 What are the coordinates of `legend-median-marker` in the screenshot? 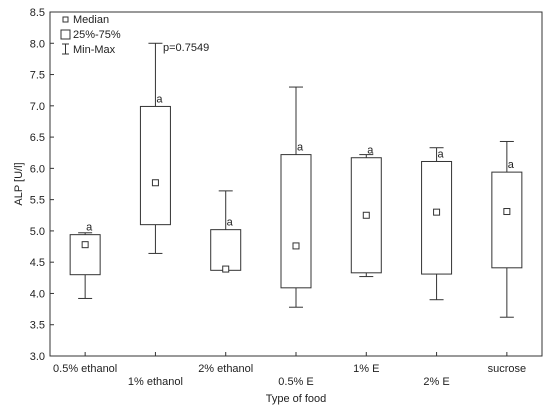 It's located at (65, 19).